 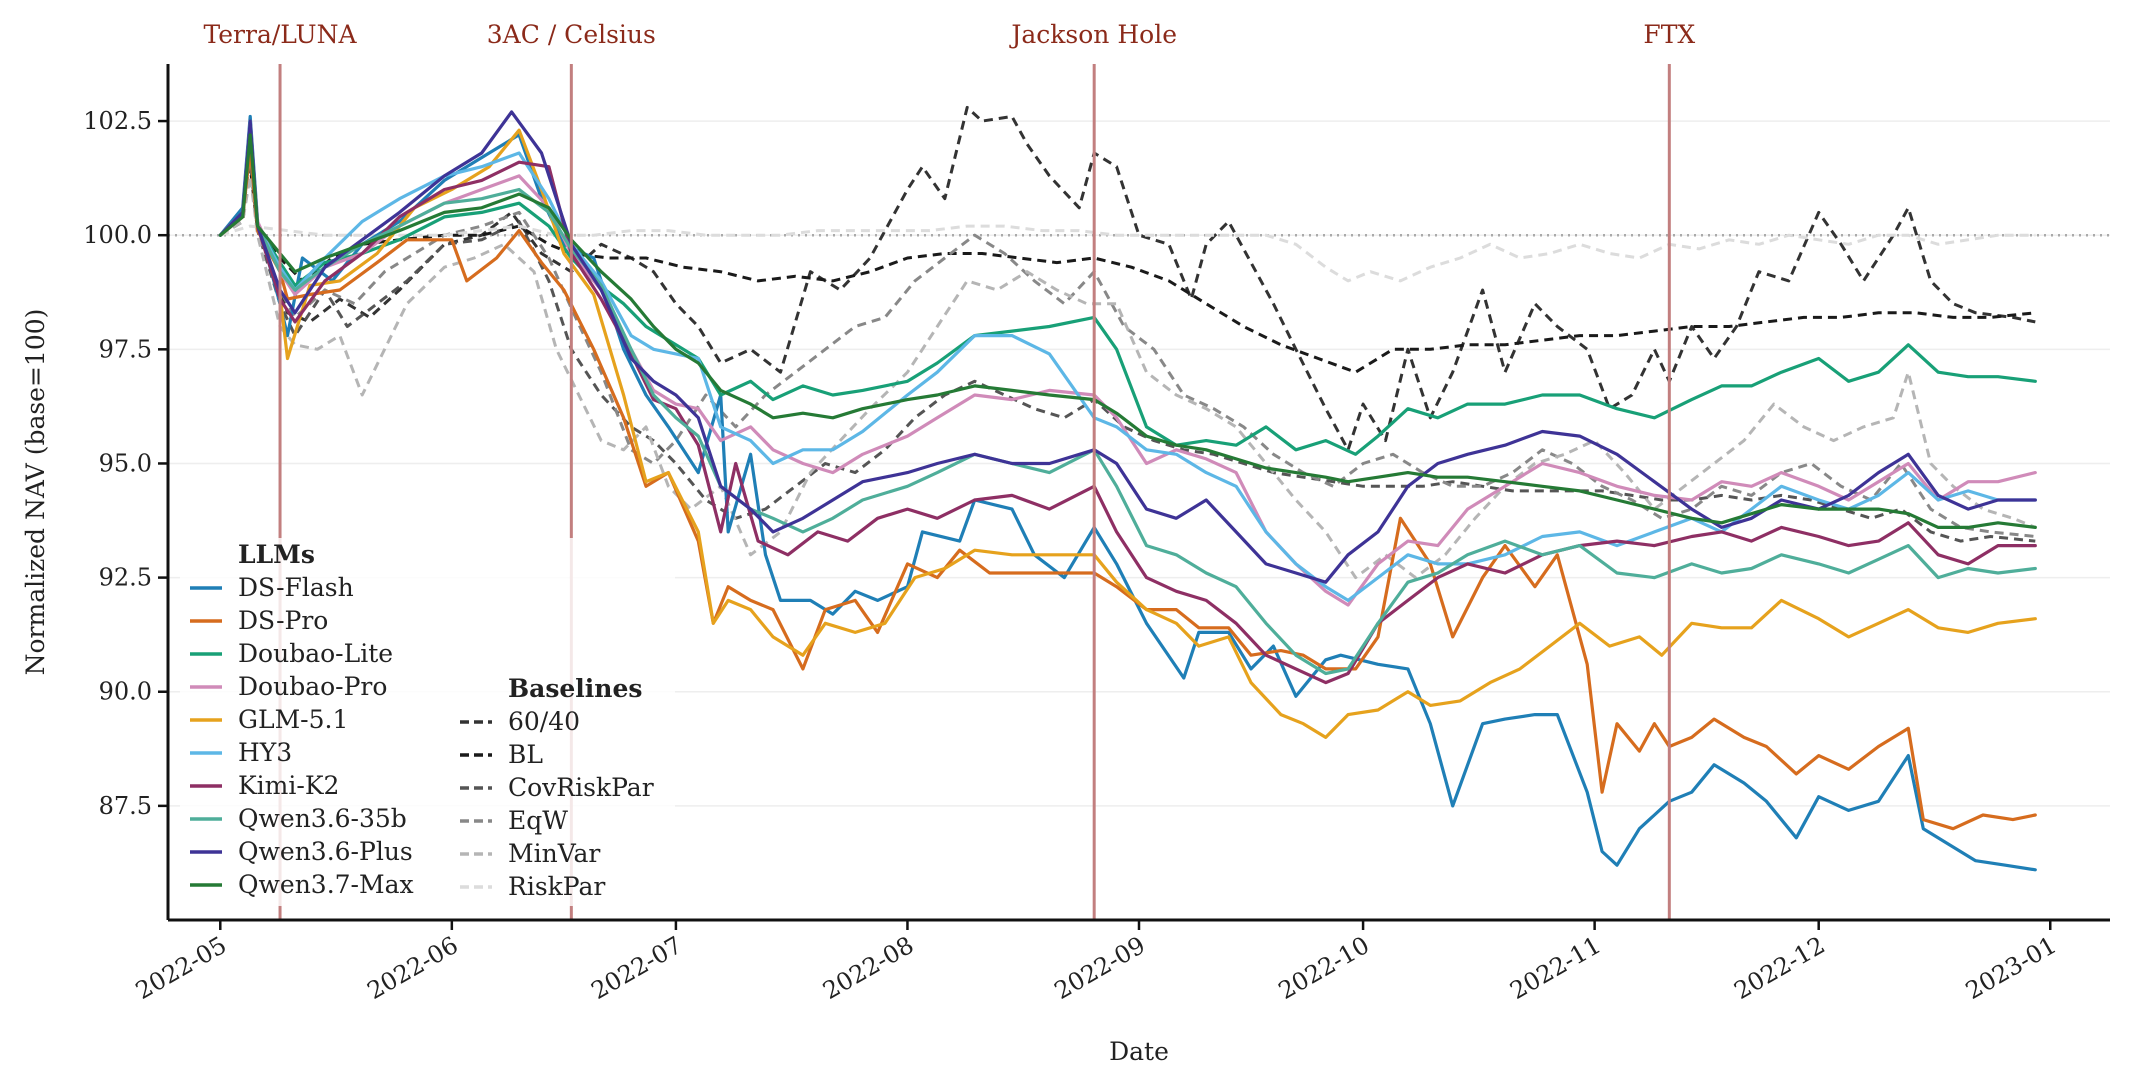 I want to click on x-tick-label: 2022-12, so click(x=1779, y=968).